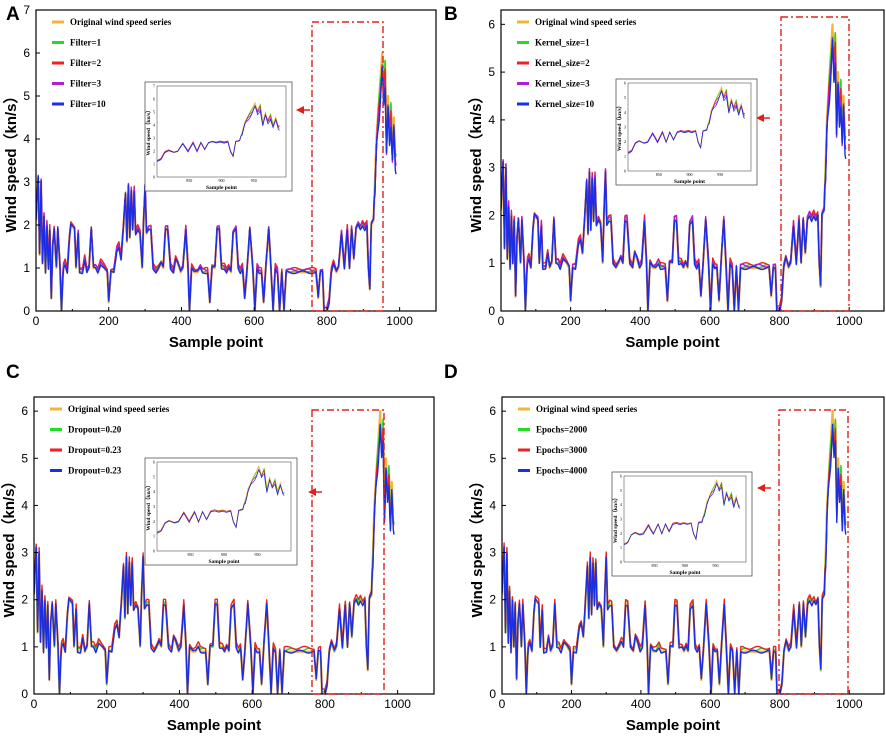  What do you see at coordinates (86, 43) in the screenshot?
I see `legend-entry: Filter=1` at bounding box center [86, 43].